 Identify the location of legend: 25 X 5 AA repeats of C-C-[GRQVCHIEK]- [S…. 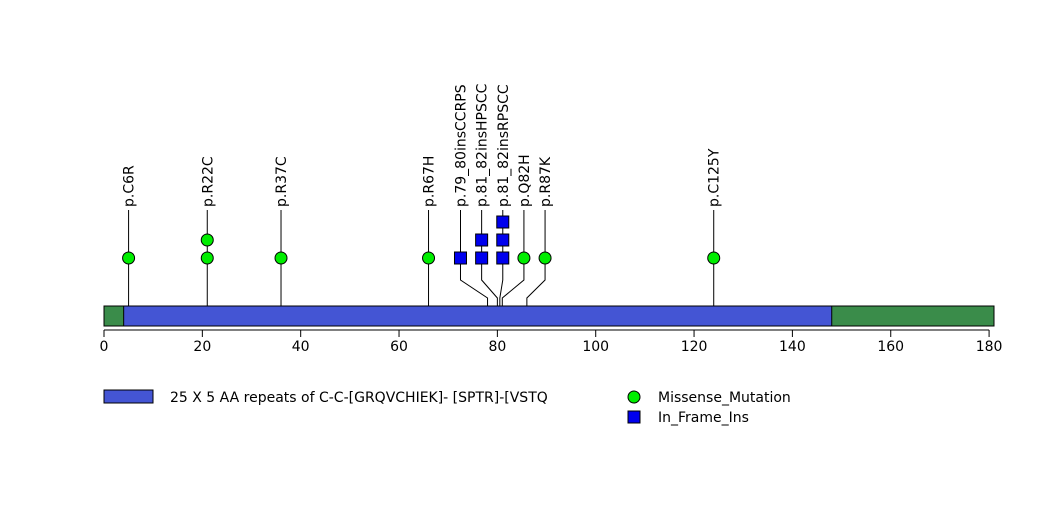
(447, 407).